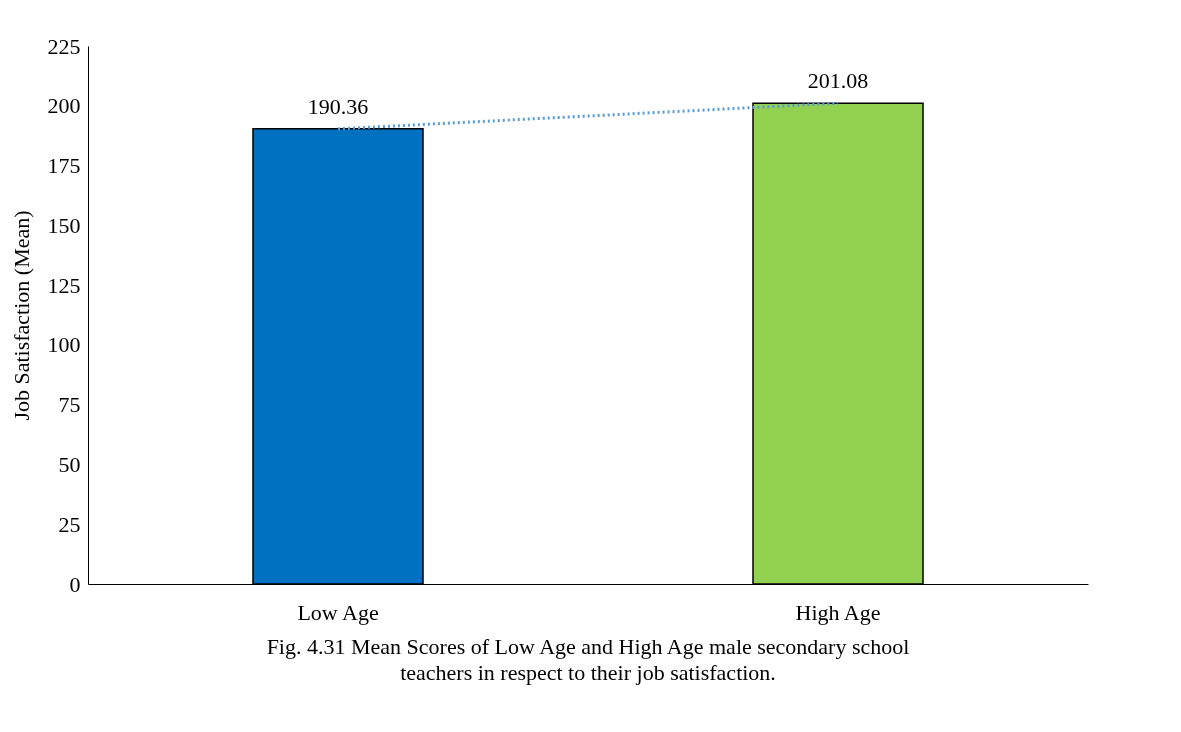 This screenshot has height=732, width=1181. I want to click on y-tick-label: 175, so click(64, 166).